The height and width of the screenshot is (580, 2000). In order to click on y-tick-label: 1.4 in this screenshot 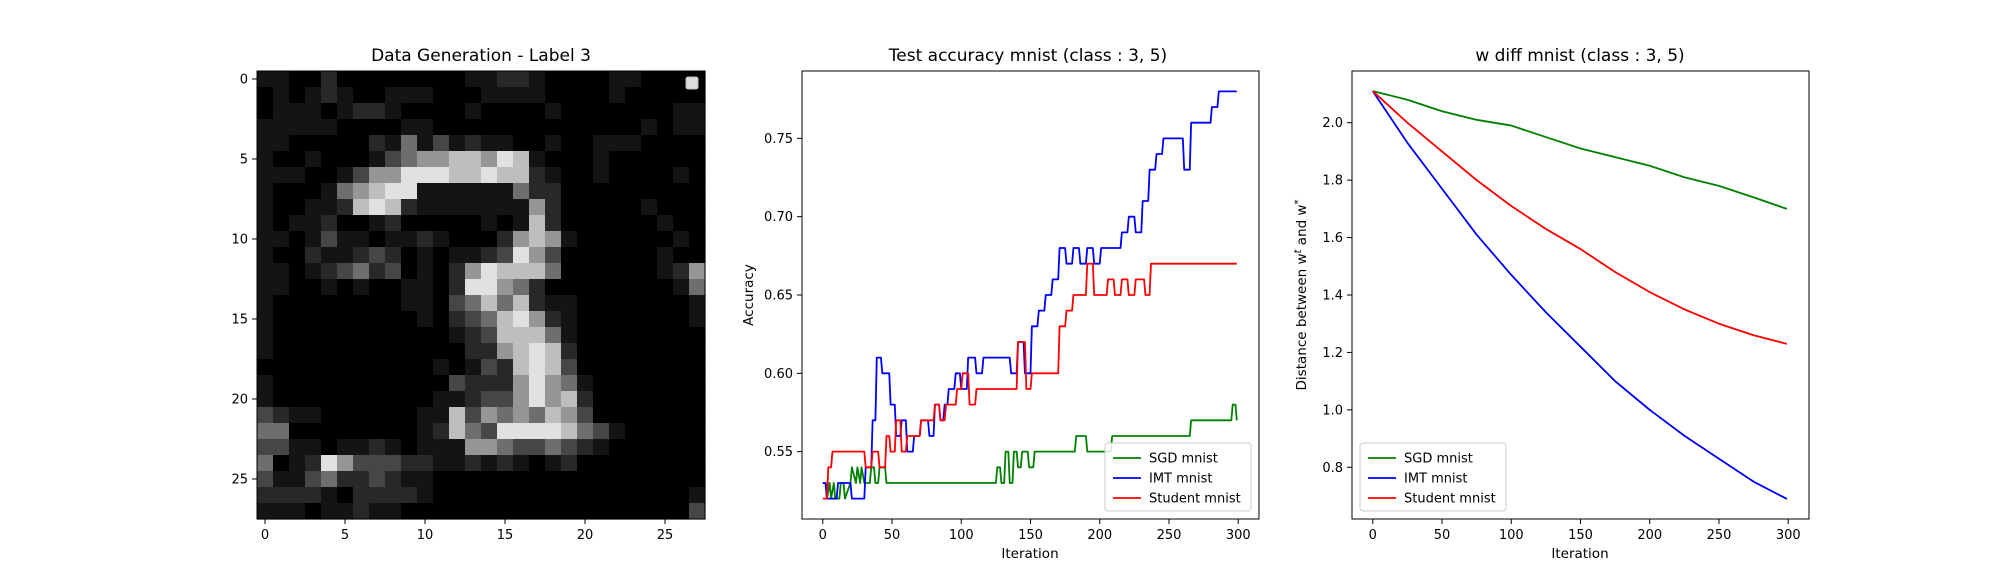, I will do `click(1332, 296)`.